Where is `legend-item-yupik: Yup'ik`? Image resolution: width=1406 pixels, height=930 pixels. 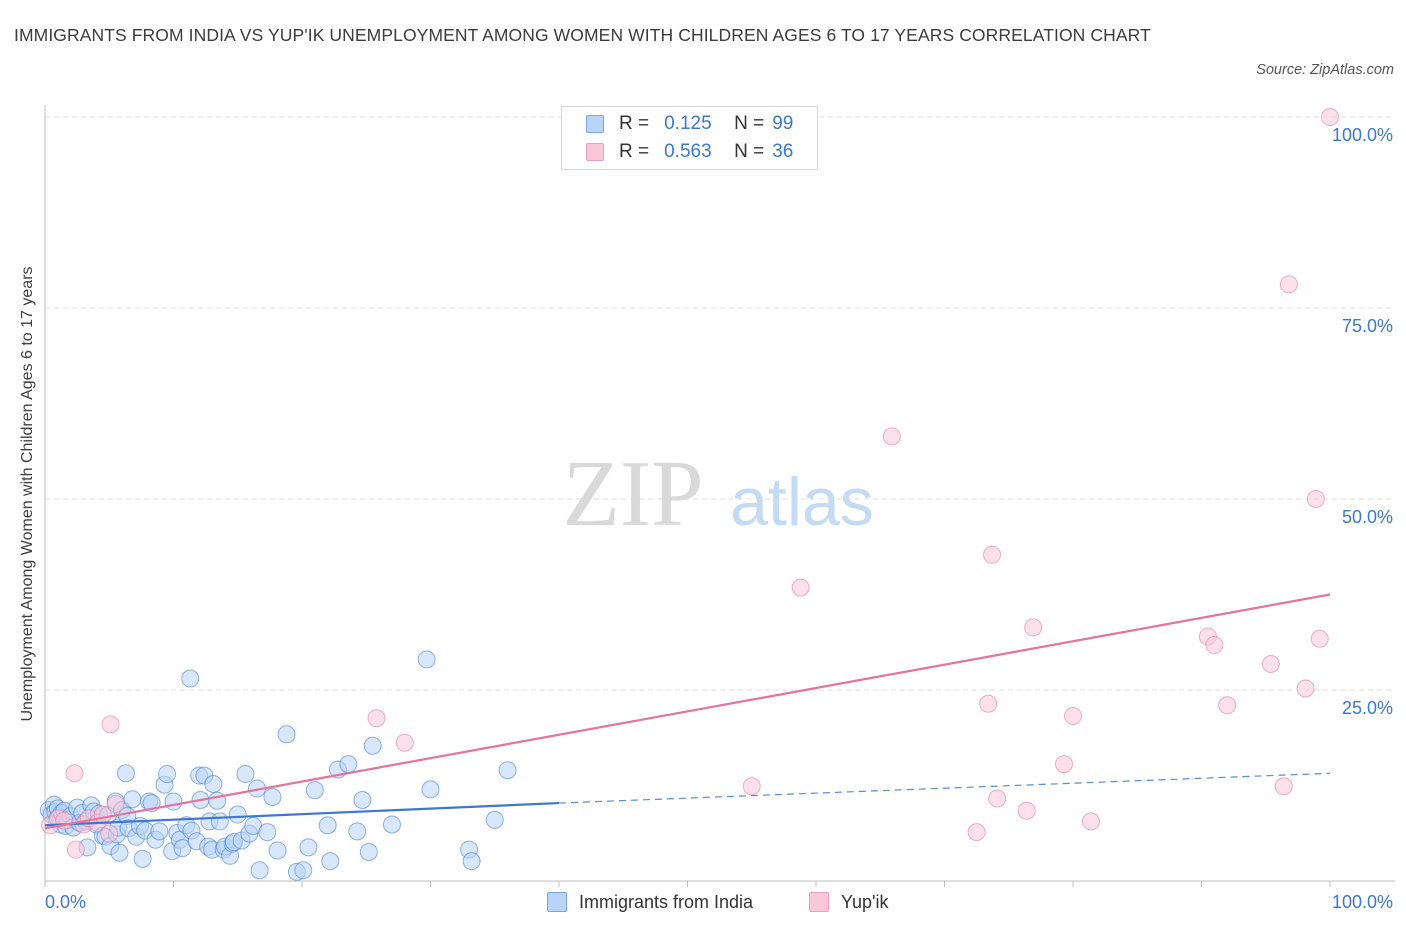 legend-item-yupik: Yup'ik is located at coordinates (848, 902).